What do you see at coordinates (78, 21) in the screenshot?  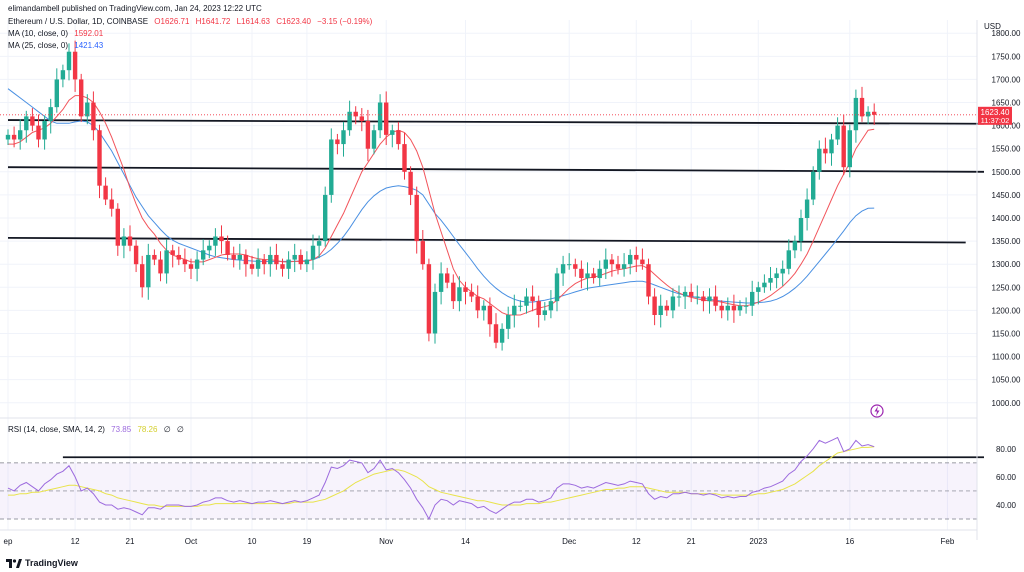 I see `symbol-name: Ethereum / U.S. Dollar, 1D, COINBASE` at bounding box center [78, 21].